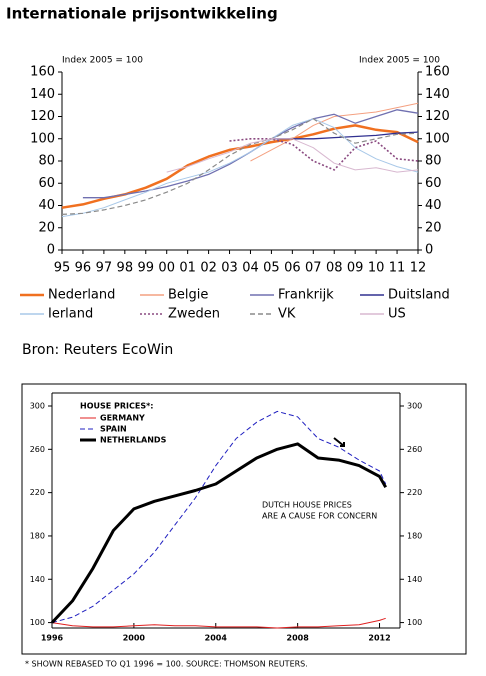 This screenshot has width=486, height=676. I want to click on x-tick-label: 06, so click(292, 268).